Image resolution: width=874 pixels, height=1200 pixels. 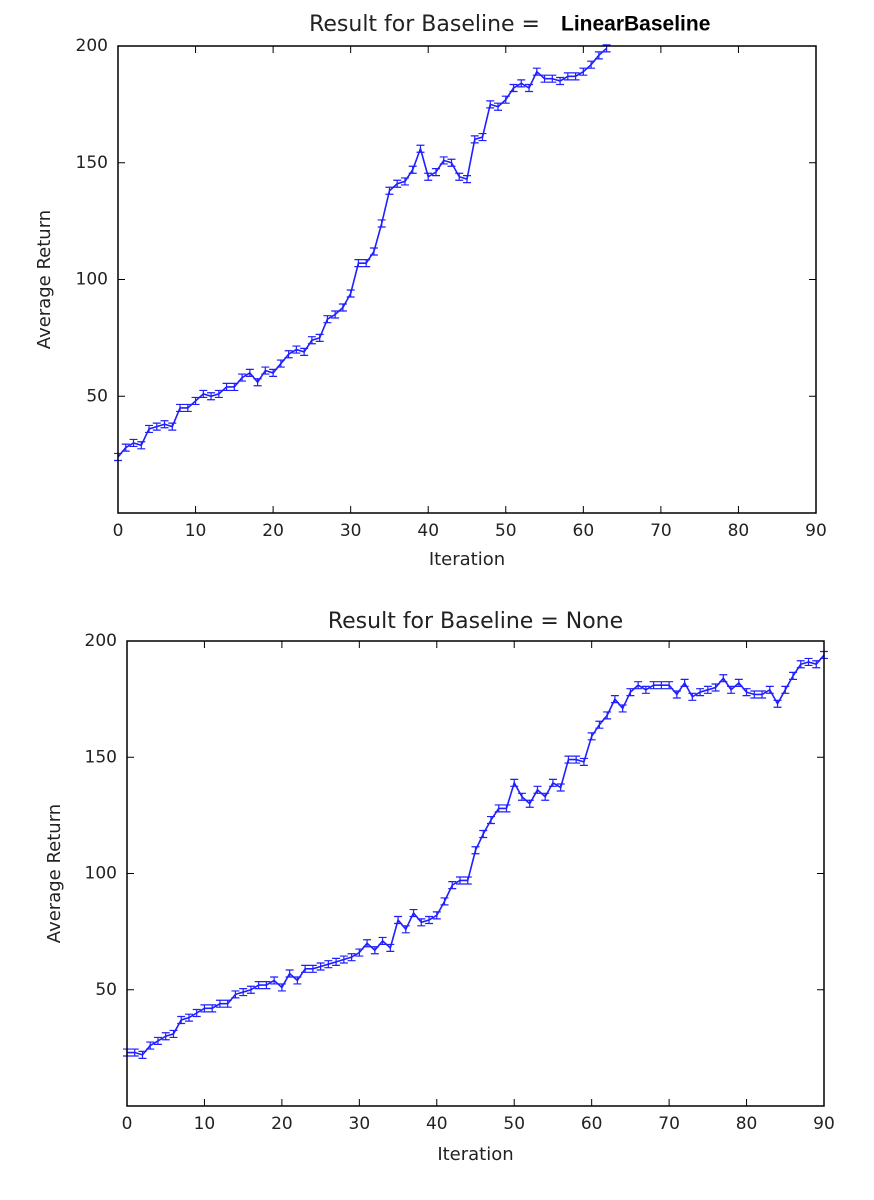 I want to click on y-tick-label: 200, so click(x=101, y=641).